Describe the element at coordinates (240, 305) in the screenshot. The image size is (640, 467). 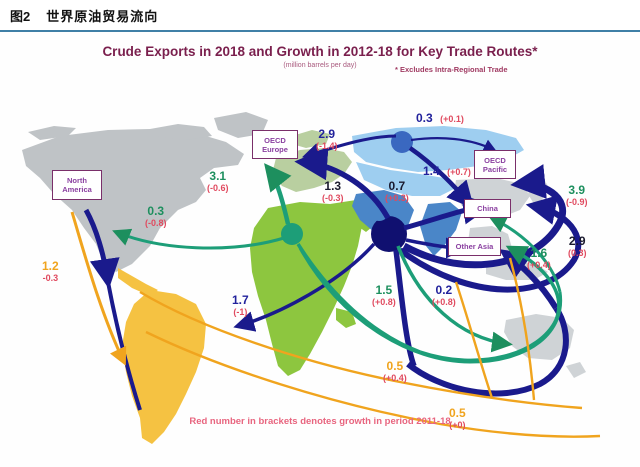
I see `flow-label-westafrica-to-asia: 1.7 (-1)` at that location.